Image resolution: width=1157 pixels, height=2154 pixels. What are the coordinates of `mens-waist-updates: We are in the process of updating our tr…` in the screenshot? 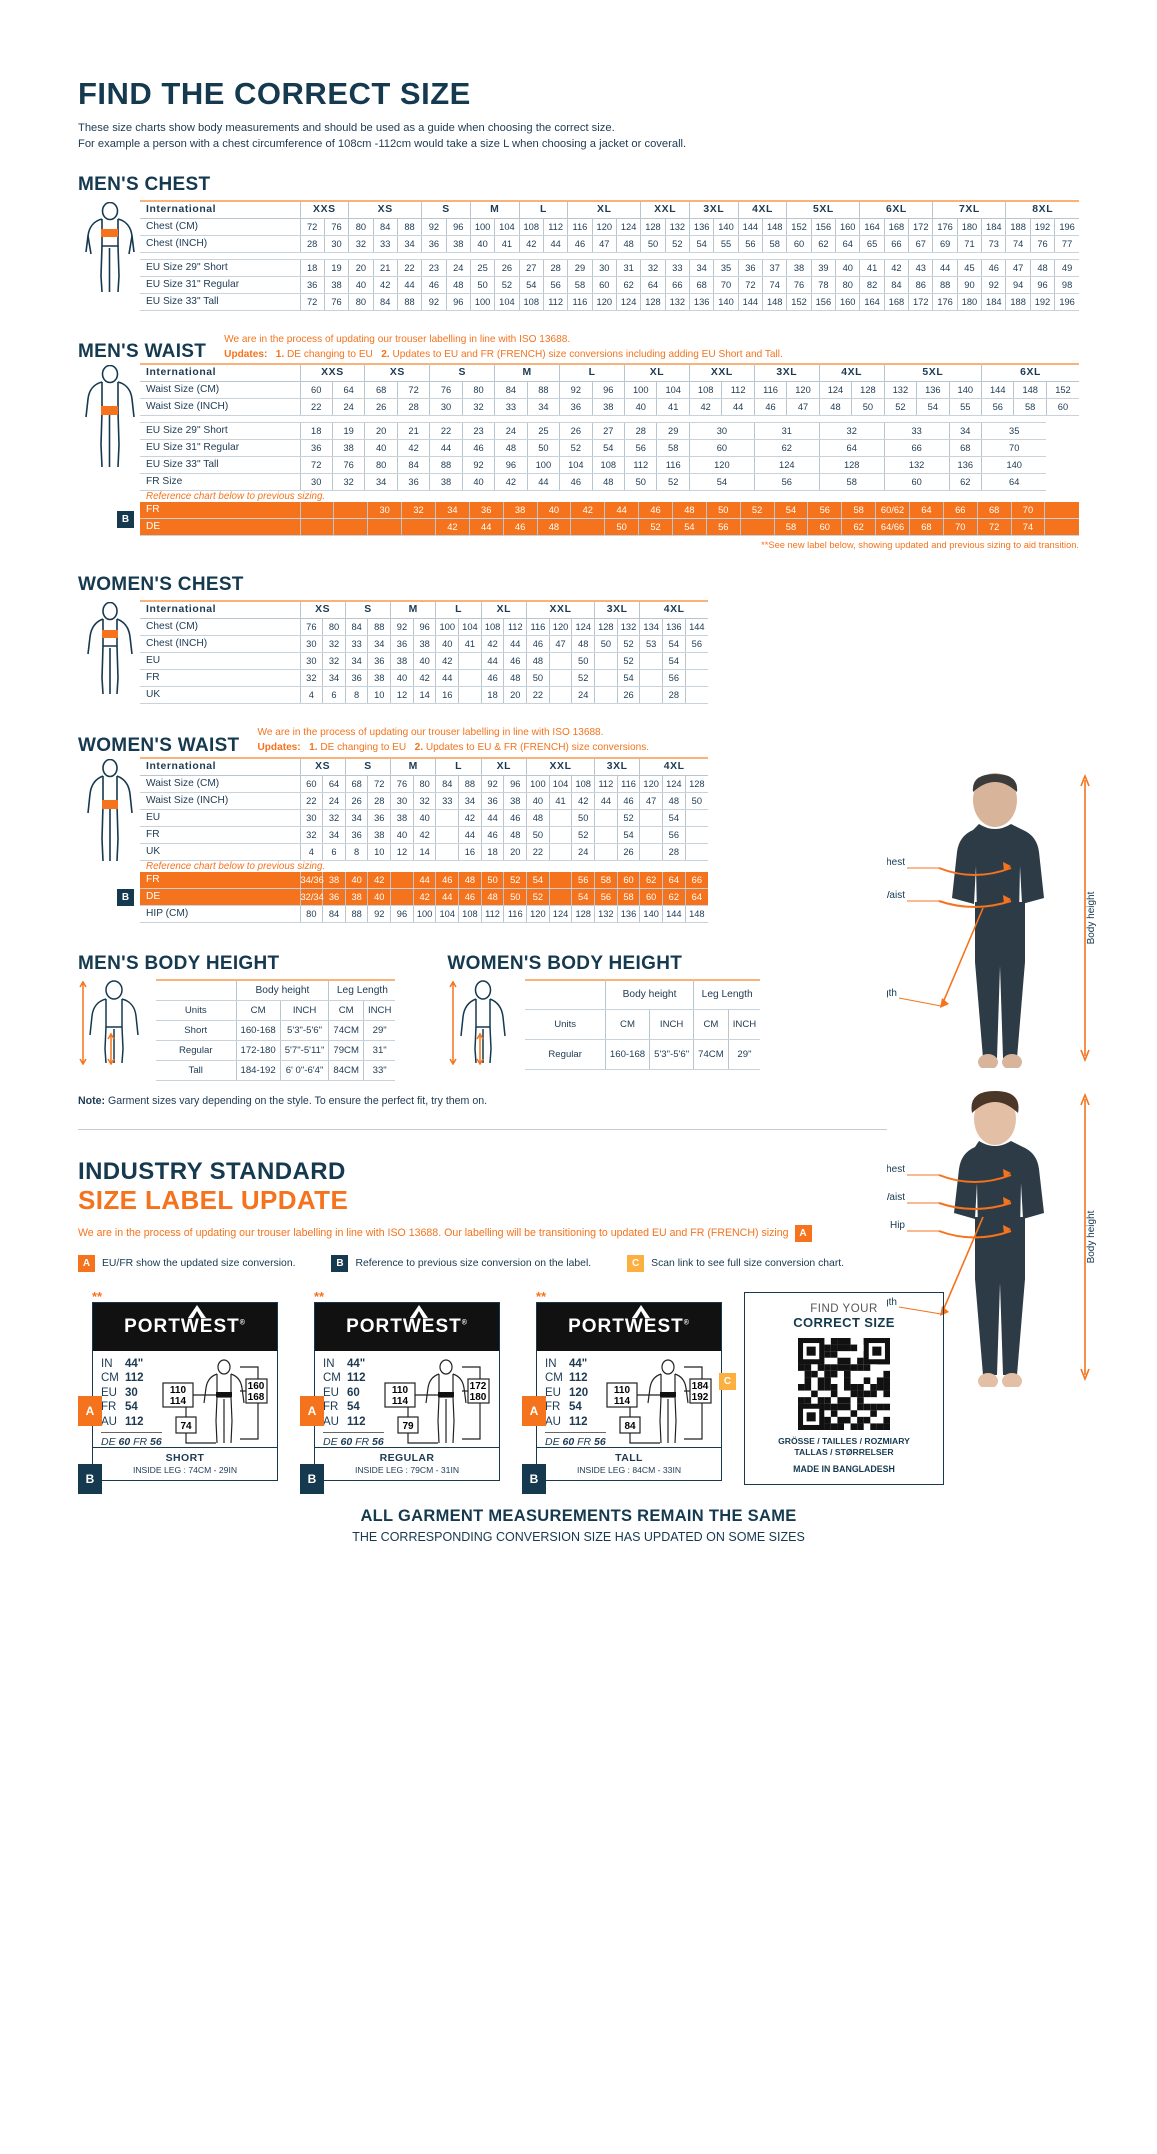 It's located at (503, 348).